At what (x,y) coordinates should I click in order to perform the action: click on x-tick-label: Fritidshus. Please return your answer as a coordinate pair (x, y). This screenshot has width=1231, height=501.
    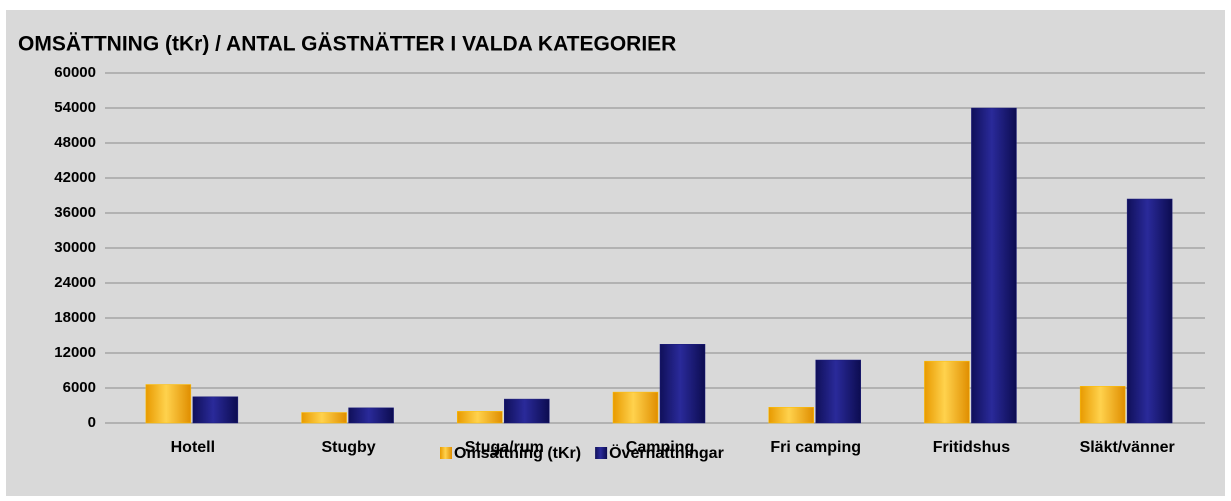
    Looking at the image, I should click on (971, 447).